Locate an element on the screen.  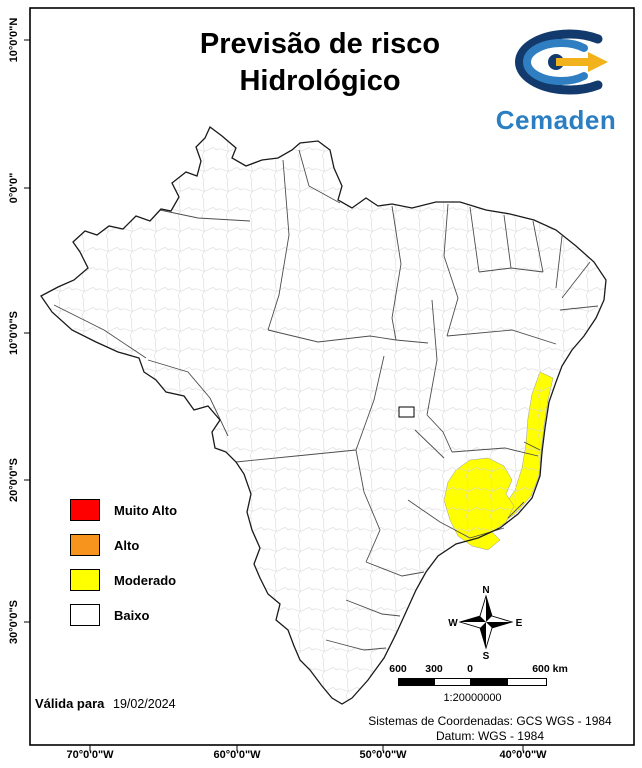
legend-swatch-baixo is located at coordinates (85, 615).